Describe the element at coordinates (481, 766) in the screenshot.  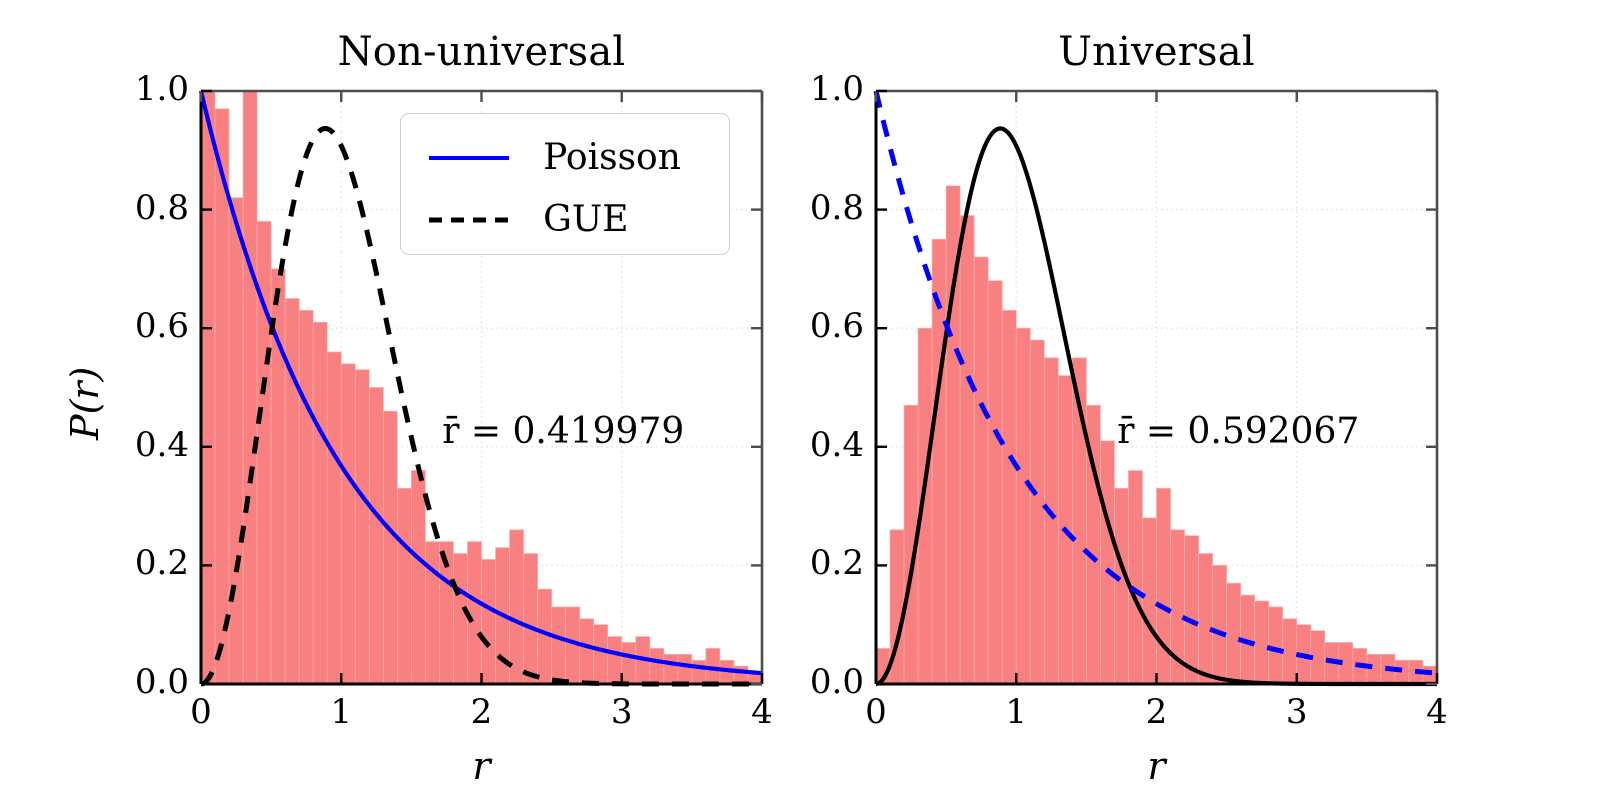
I see `x-axis-label-nonuniversal: r` at that location.